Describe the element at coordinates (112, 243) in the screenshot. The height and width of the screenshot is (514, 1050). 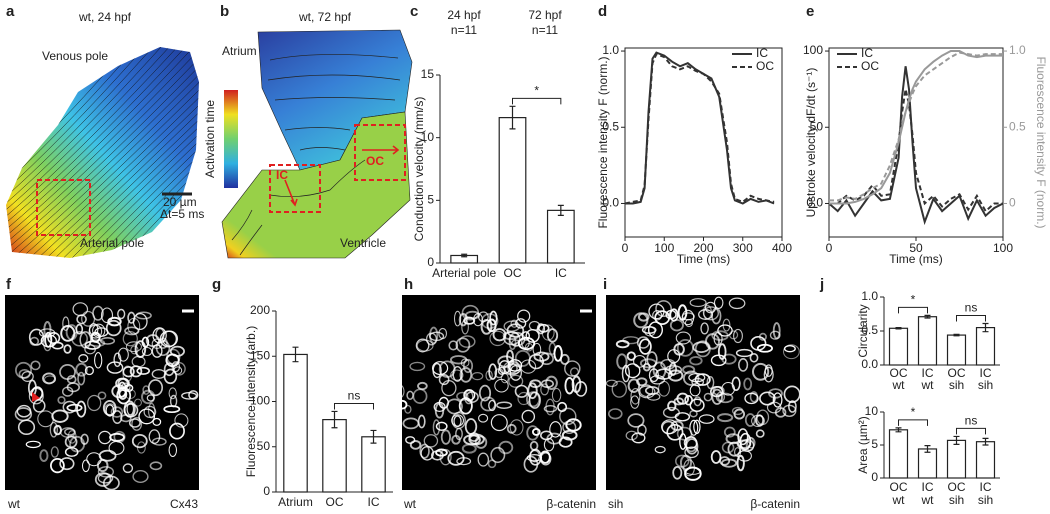
I see `region-label: Arterial pole` at that location.